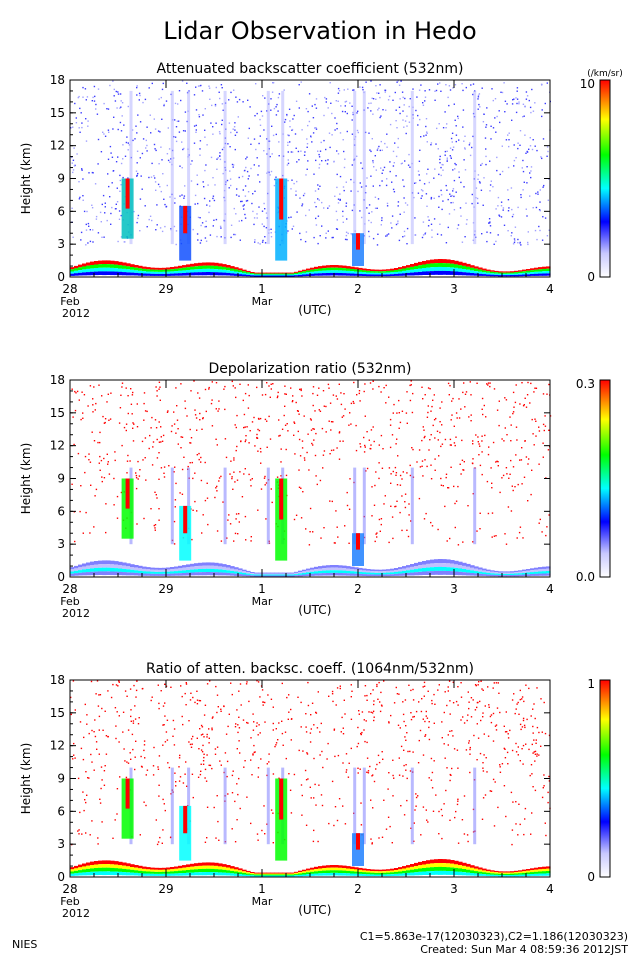  I want to click on y-tick-label: 9, so click(61, 779).